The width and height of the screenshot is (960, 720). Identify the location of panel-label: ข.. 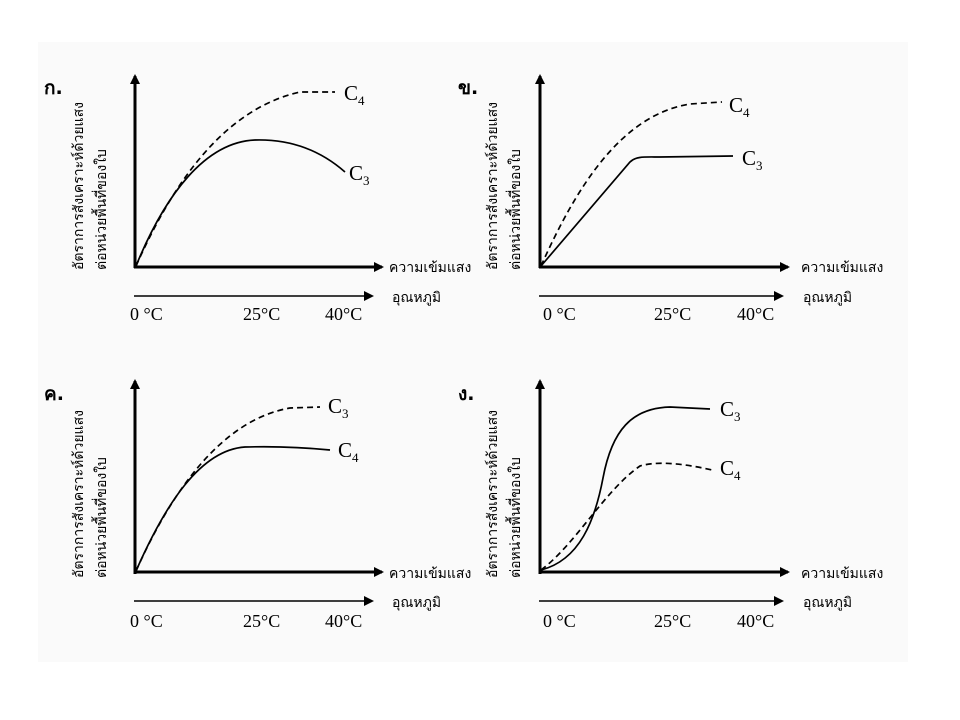
(468, 88).